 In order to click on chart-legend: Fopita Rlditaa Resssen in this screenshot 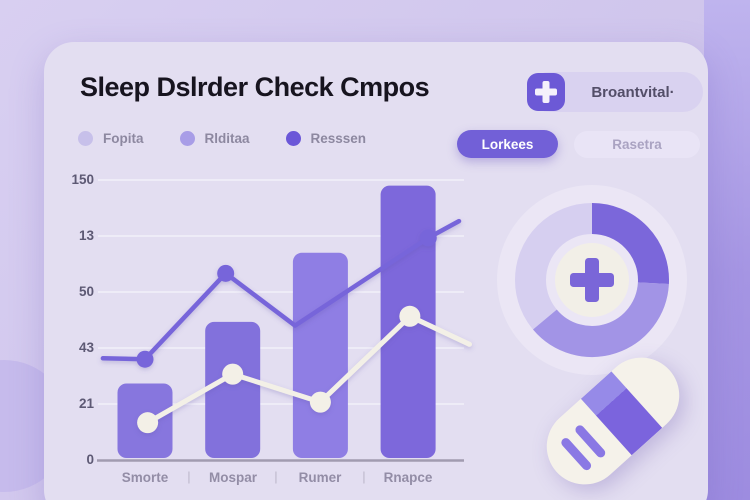, I will do `click(222, 138)`.